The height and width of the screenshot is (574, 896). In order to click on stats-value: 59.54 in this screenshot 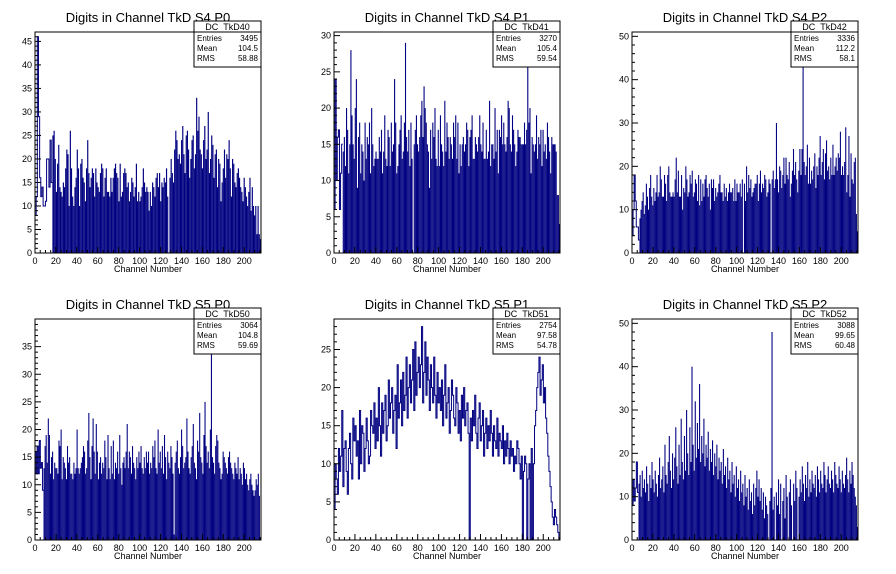, I will do `click(547, 58)`.